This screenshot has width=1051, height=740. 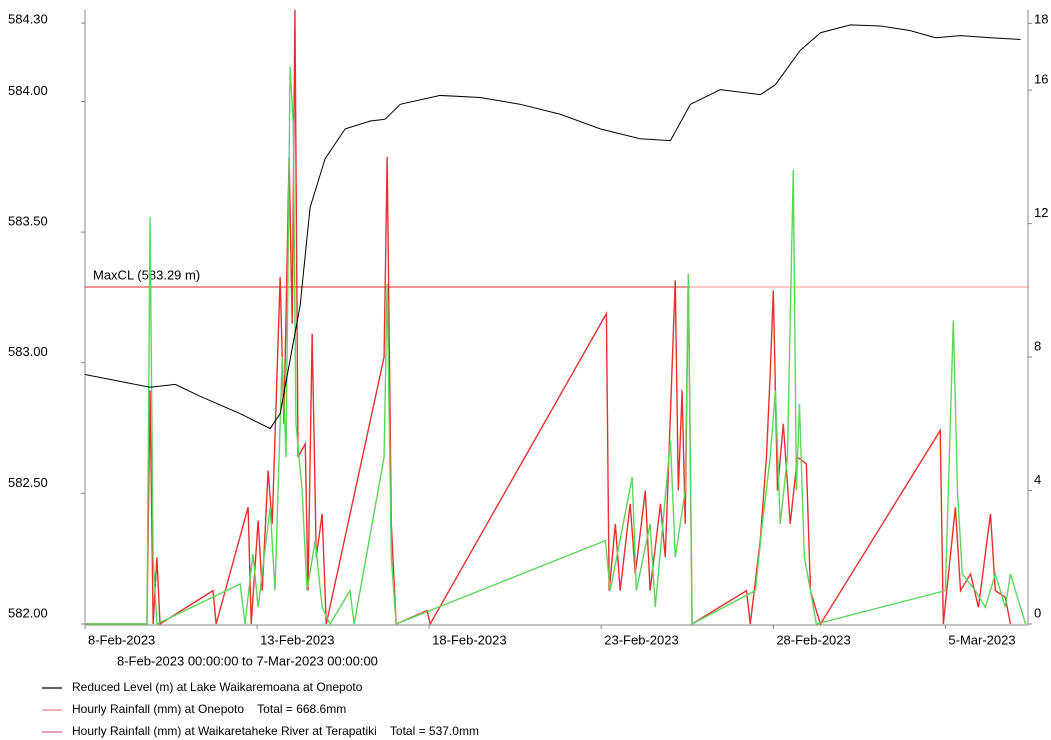 I want to click on y-tick-label: 582.00, so click(x=28, y=612).